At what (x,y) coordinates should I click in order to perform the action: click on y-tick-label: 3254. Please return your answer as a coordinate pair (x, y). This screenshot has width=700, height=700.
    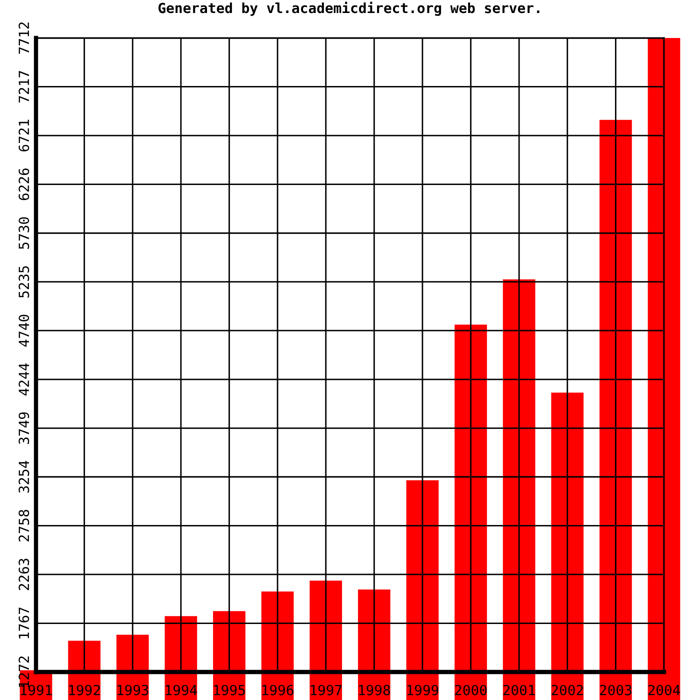
    Looking at the image, I should click on (24, 476).